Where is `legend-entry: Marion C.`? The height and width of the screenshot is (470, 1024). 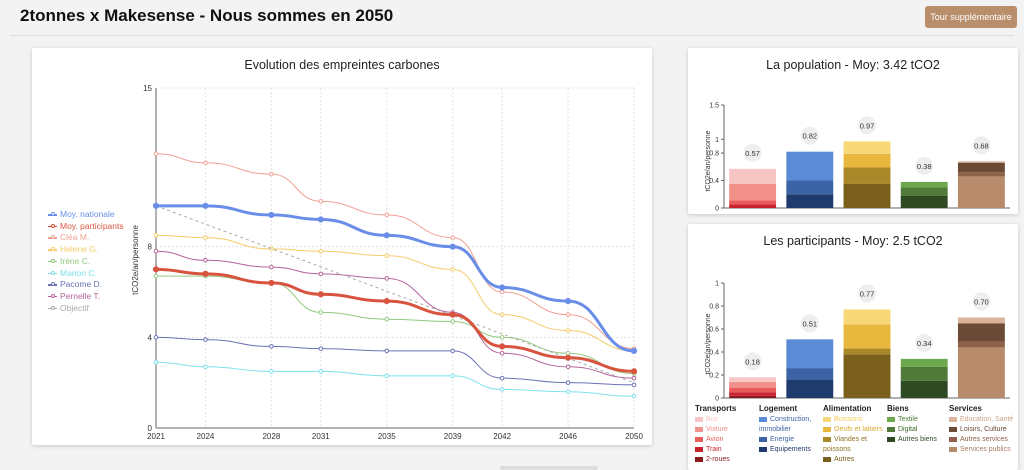 legend-entry: Marion C. is located at coordinates (72, 273).